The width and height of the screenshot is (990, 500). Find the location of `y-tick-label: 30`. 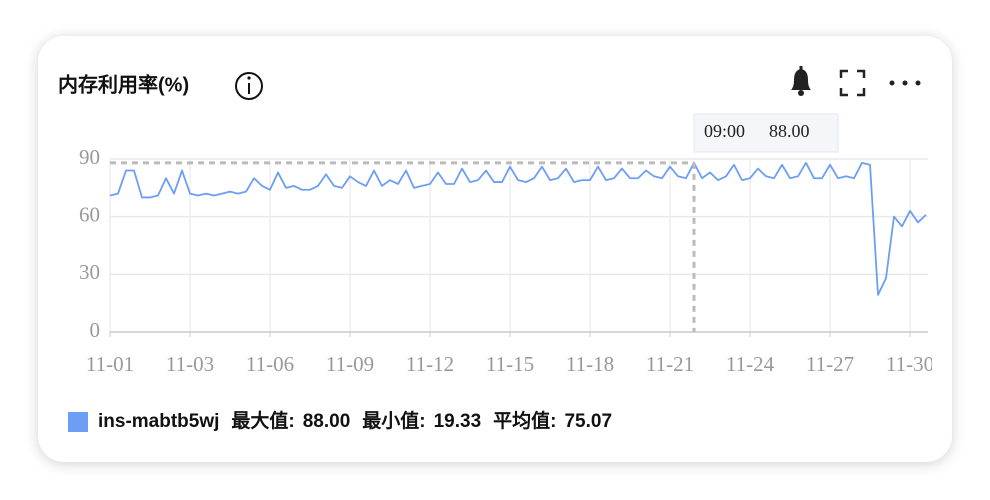

y-tick-label: 30 is located at coordinates (89, 272).